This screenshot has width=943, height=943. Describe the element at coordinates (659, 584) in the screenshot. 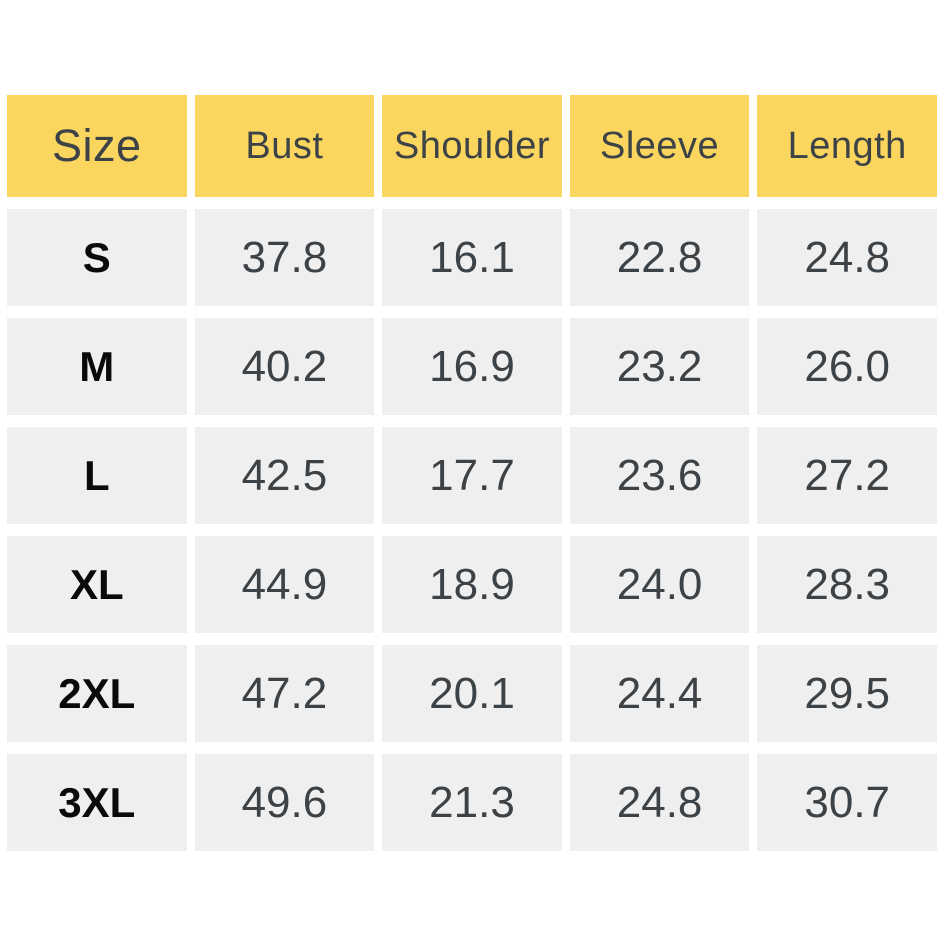

I see `cell-xl-sleeve: 24.0` at that location.